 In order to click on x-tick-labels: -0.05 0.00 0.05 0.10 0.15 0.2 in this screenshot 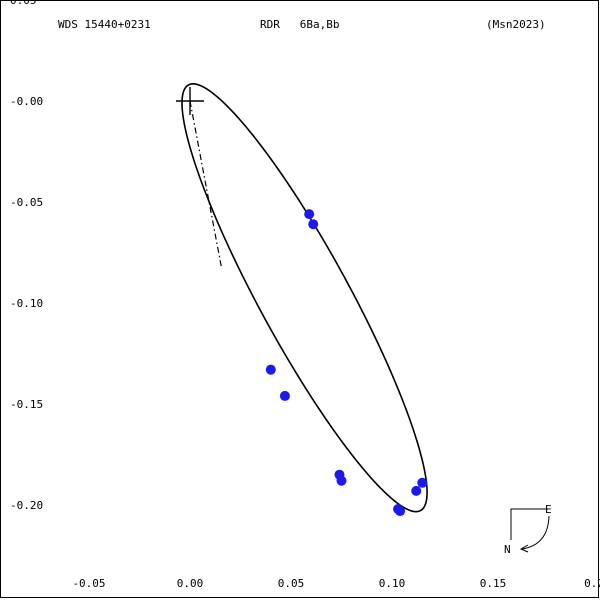, I will do `click(336, 583)`.